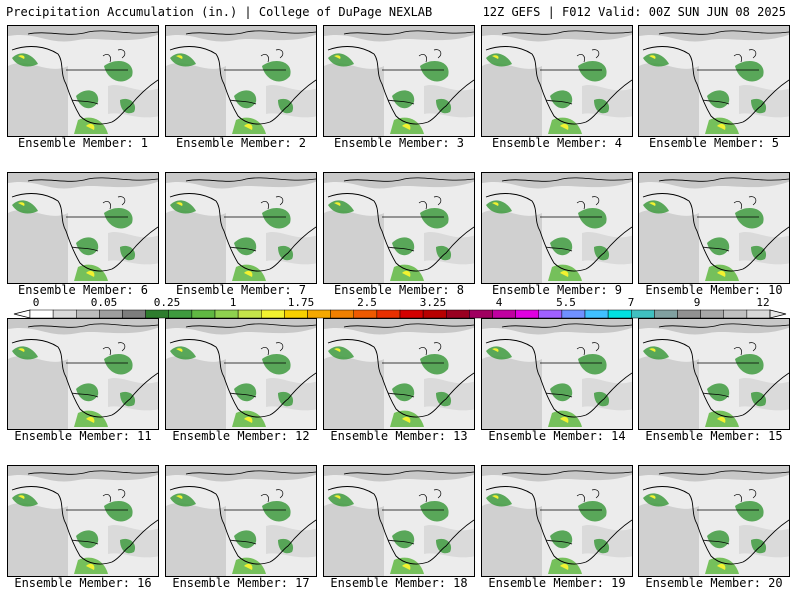  I want to click on ensemble-member-label: Ensemble Member: 12, so click(241, 436).